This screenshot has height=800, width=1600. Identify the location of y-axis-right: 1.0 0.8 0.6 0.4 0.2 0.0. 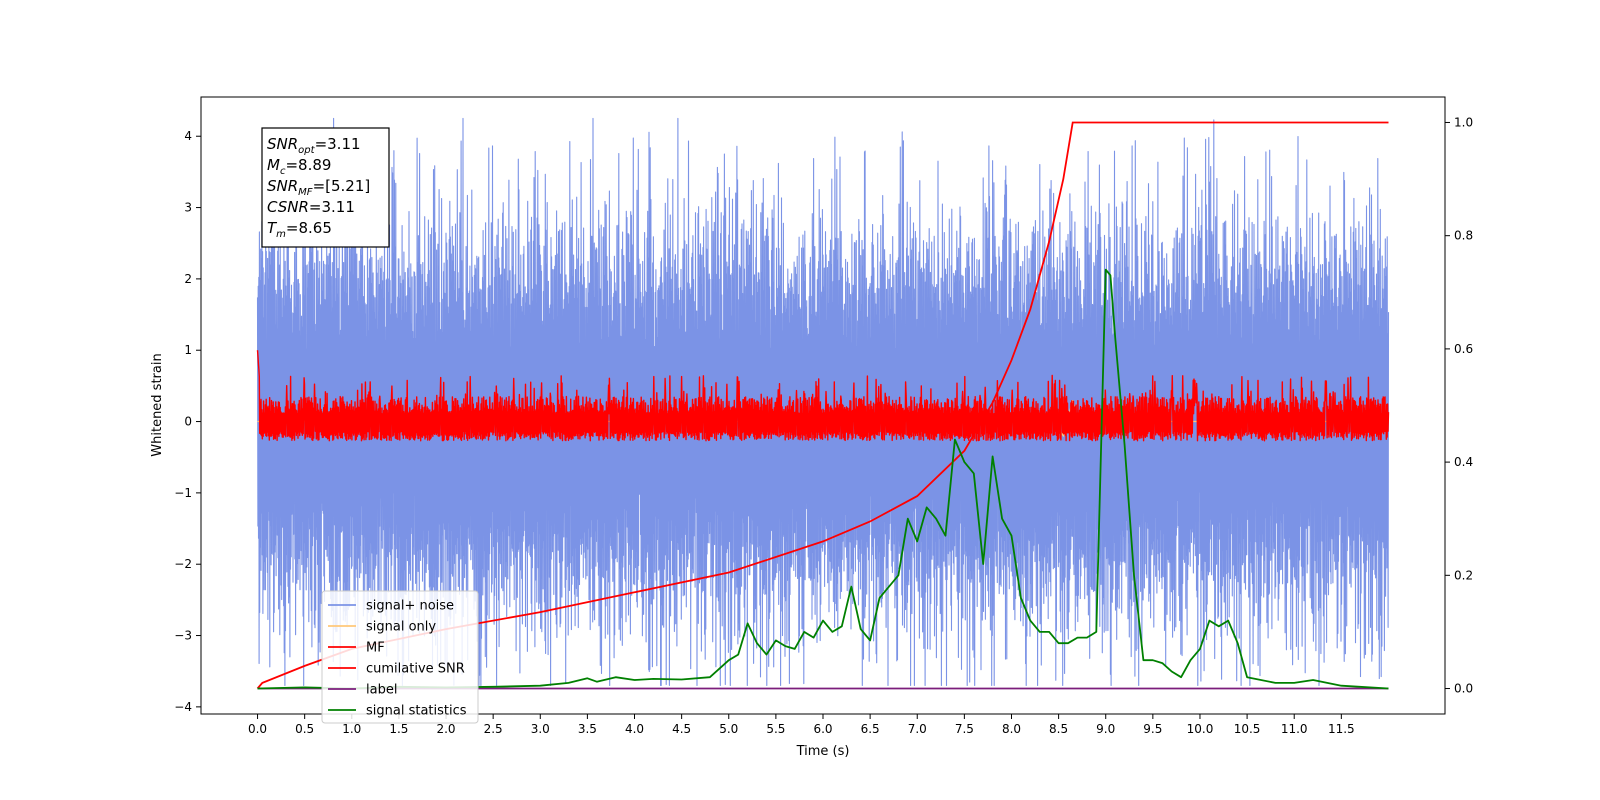
(1459, 405).